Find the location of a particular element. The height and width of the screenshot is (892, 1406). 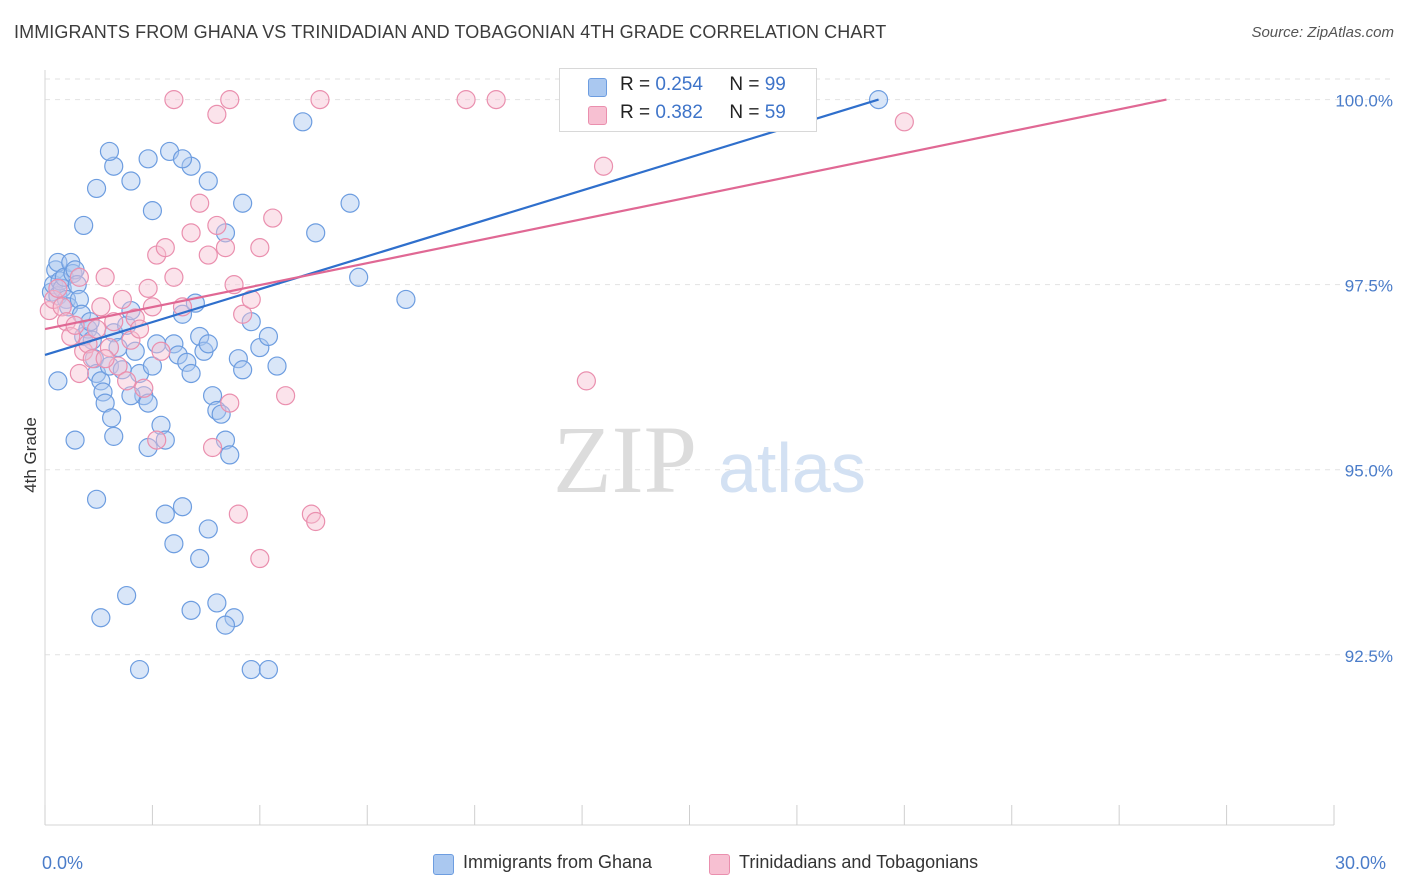

legend-row-ghana: R = 0.254 N = 99 is located at coordinates (688, 86).